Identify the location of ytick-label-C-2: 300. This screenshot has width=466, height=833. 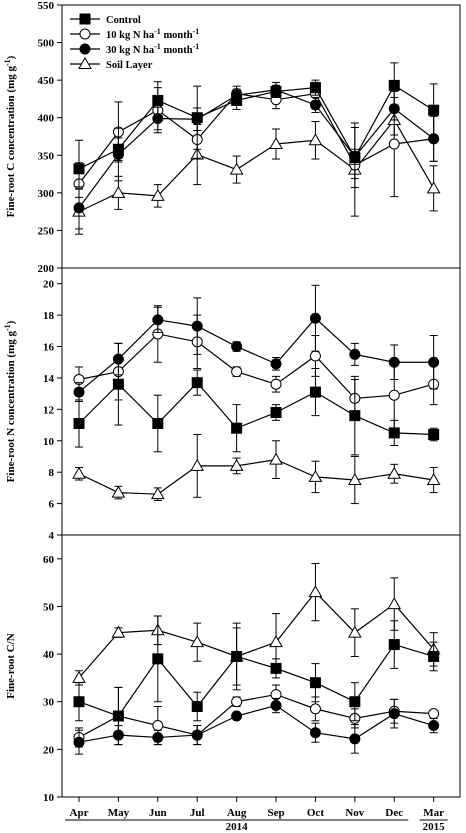
(46, 194).